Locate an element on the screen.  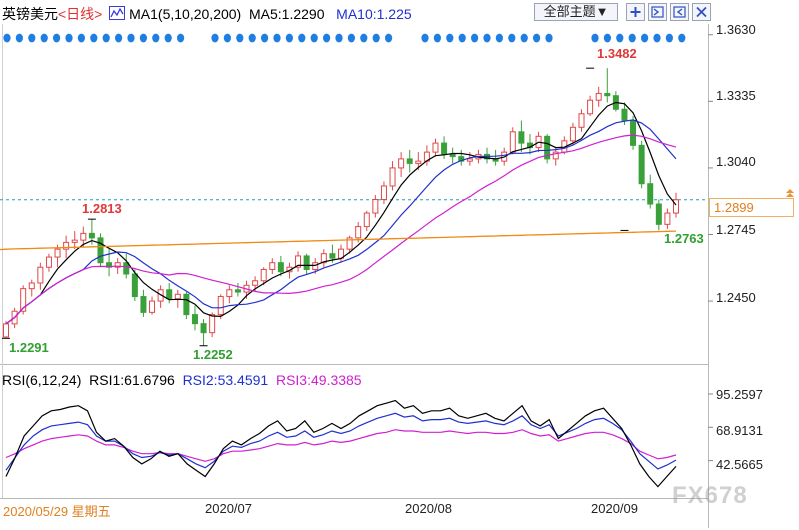
cursor-date-label: 2020/05/29 星期五 is located at coordinates (57, 510).